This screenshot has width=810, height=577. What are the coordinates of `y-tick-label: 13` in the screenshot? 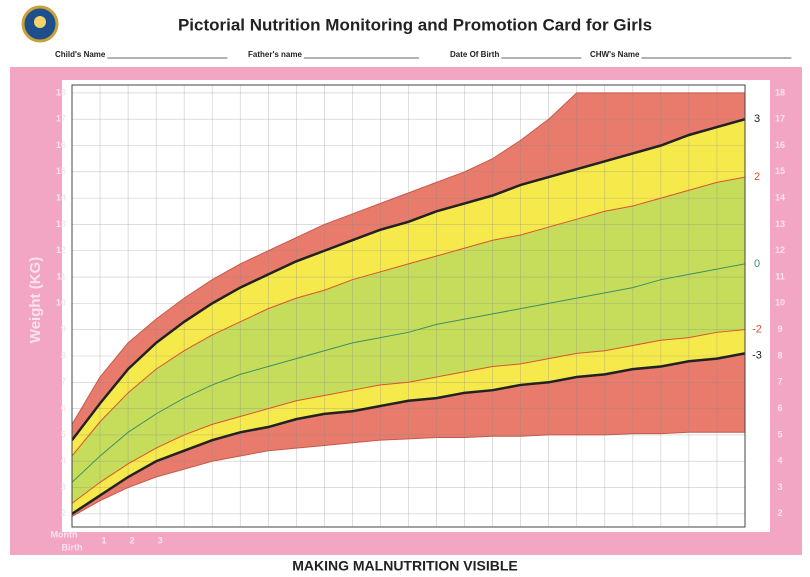 It's located at (61, 224).